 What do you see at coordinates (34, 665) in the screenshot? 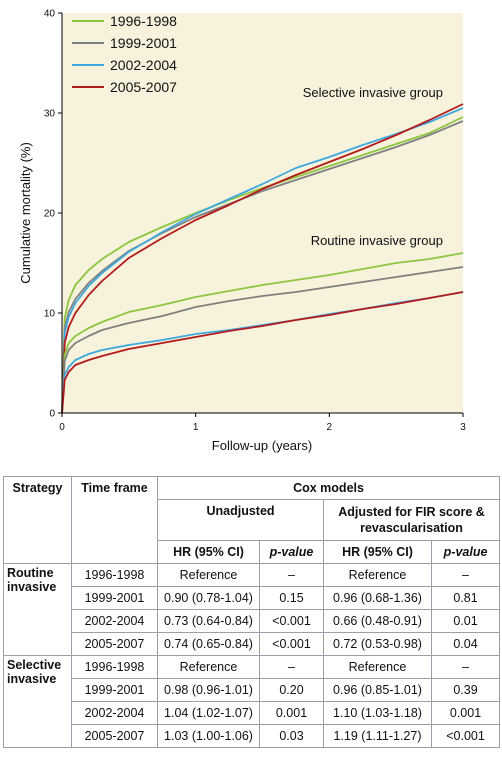
I see `group-label-line1: Selective` at bounding box center [34, 665].